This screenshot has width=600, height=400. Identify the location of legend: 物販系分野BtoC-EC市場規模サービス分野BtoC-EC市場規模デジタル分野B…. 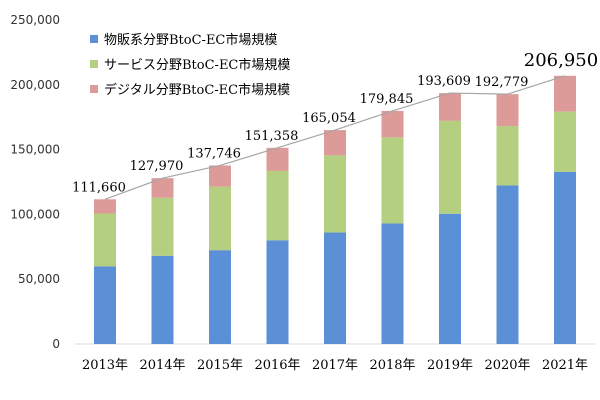
(190, 65).